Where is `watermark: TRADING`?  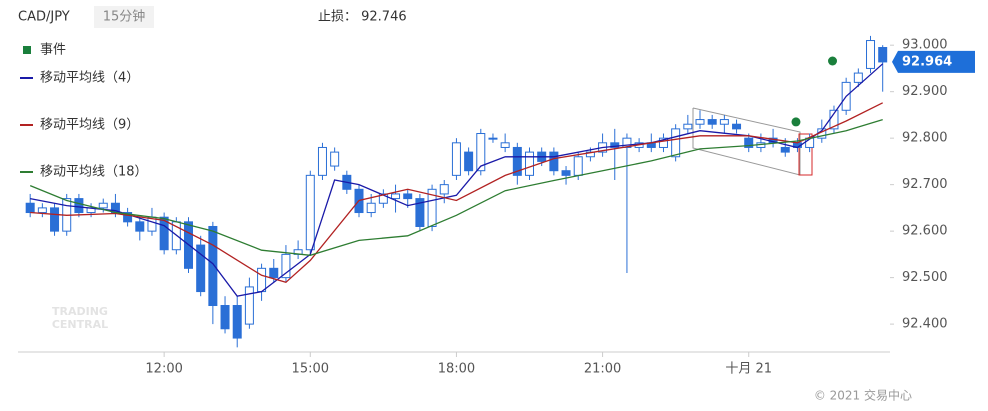 watermark: TRADING is located at coordinates (80, 311).